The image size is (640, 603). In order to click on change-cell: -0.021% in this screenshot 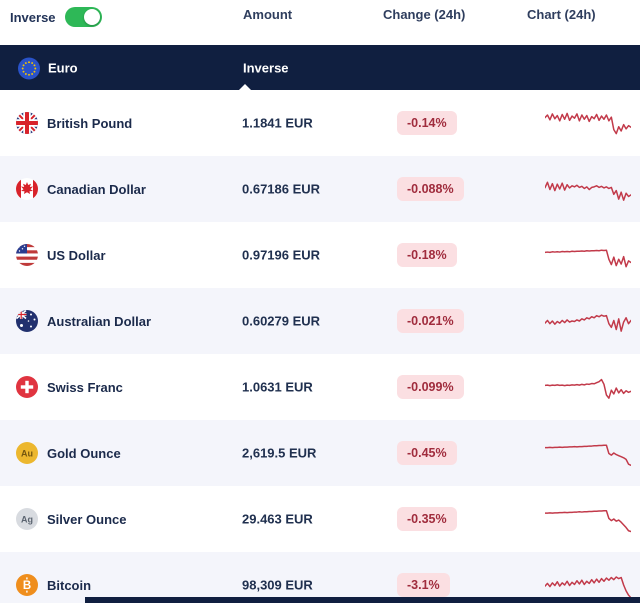, I will do `click(430, 321)`.